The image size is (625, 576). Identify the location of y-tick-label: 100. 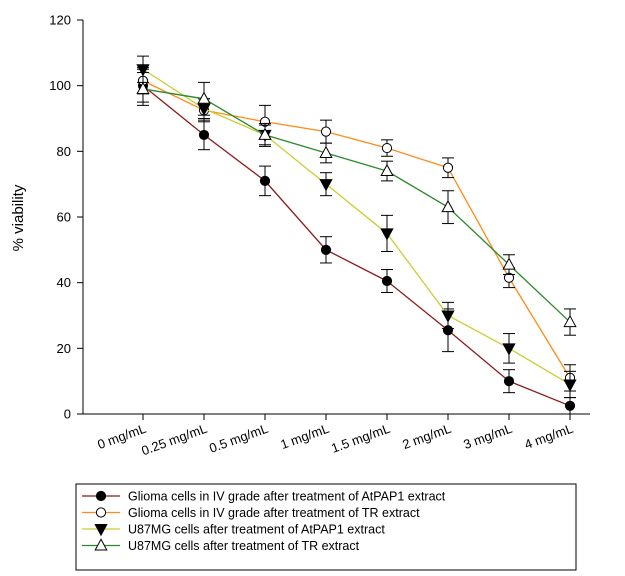
(60, 85).